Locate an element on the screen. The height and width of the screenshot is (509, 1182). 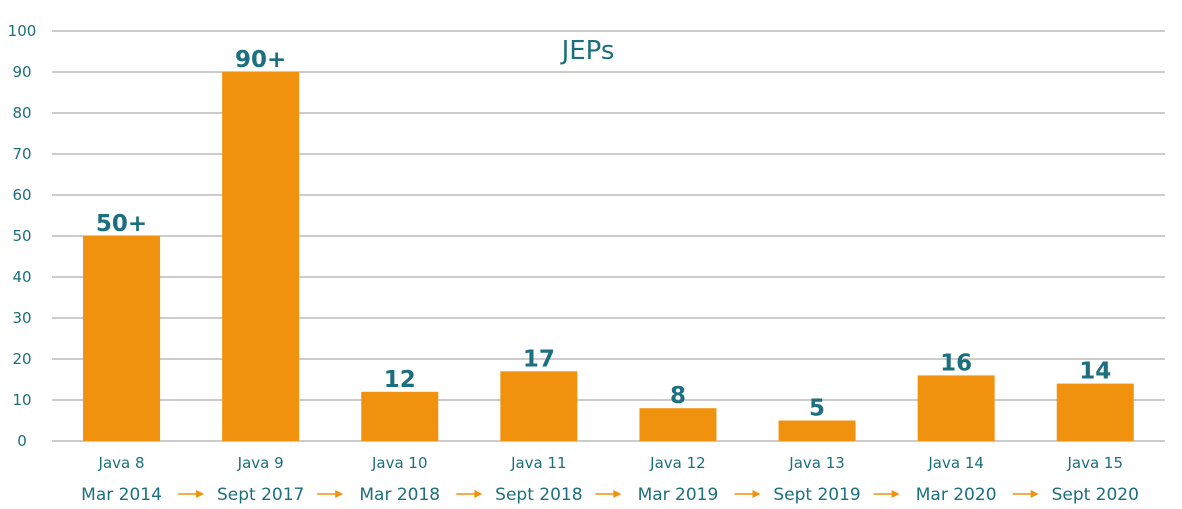
x-category-label: Java 10 is located at coordinates (399, 463).